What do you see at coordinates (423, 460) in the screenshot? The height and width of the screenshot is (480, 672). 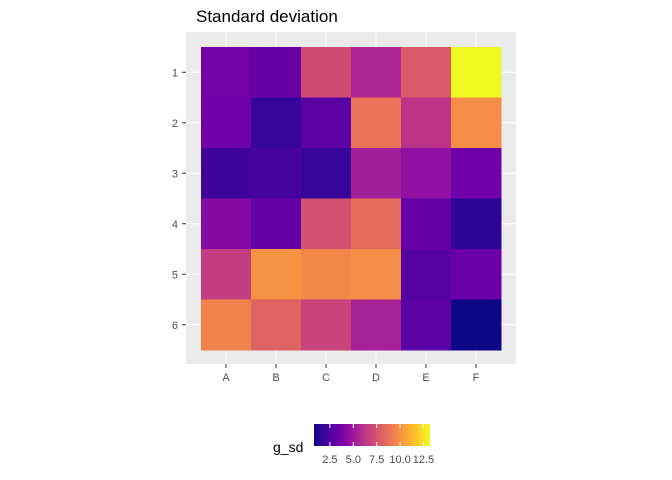 I see `legend-tick-label: 12.5` at bounding box center [423, 460].